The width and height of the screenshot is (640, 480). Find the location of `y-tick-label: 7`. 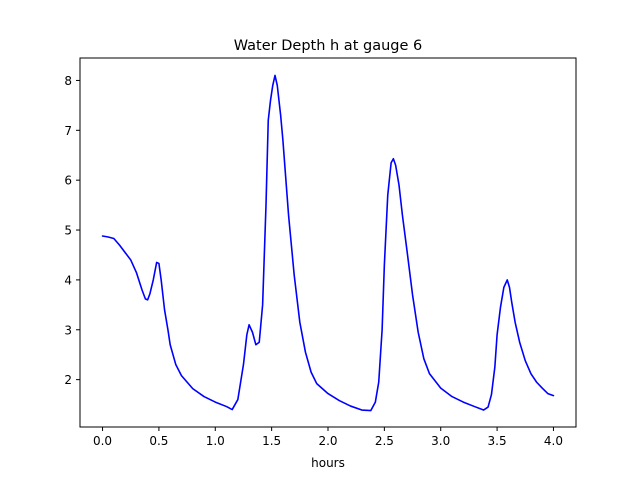

y-tick-label: 7 is located at coordinates (68, 131).